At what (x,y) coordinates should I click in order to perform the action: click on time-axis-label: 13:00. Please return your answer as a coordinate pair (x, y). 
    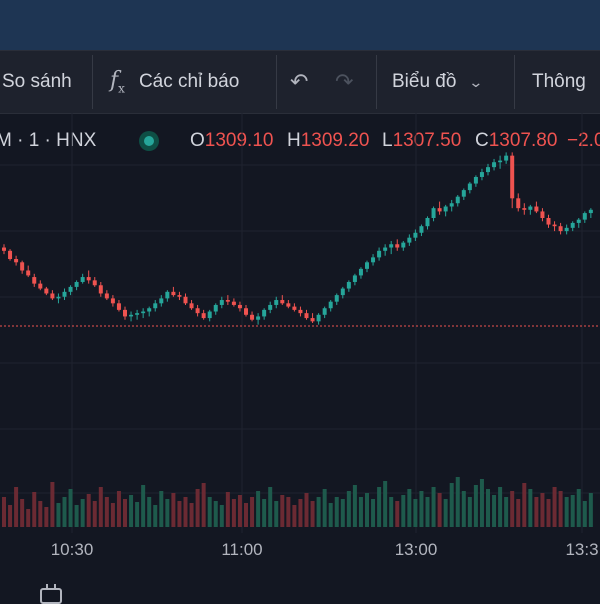
    Looking at the image, I should click on (416, 549).